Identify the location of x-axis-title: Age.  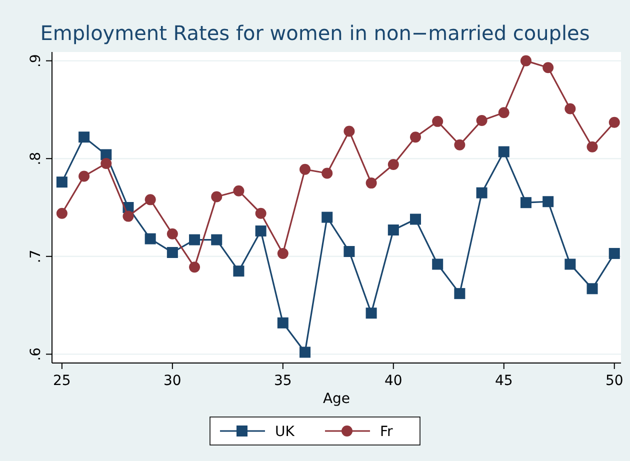
(336, 399).